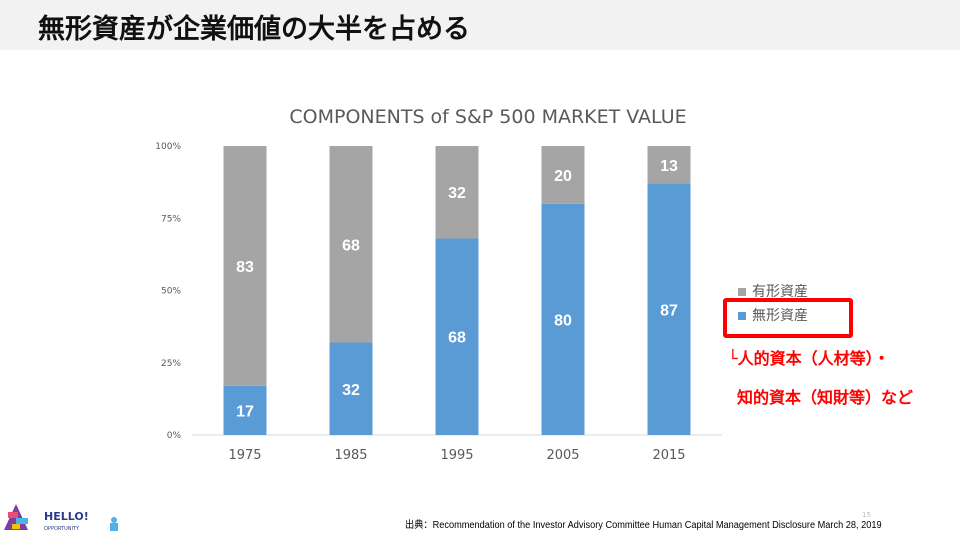  Describe the element at coordinates (456, 455) in the screenshot. I see `x-tick-label: 1995` at that location.